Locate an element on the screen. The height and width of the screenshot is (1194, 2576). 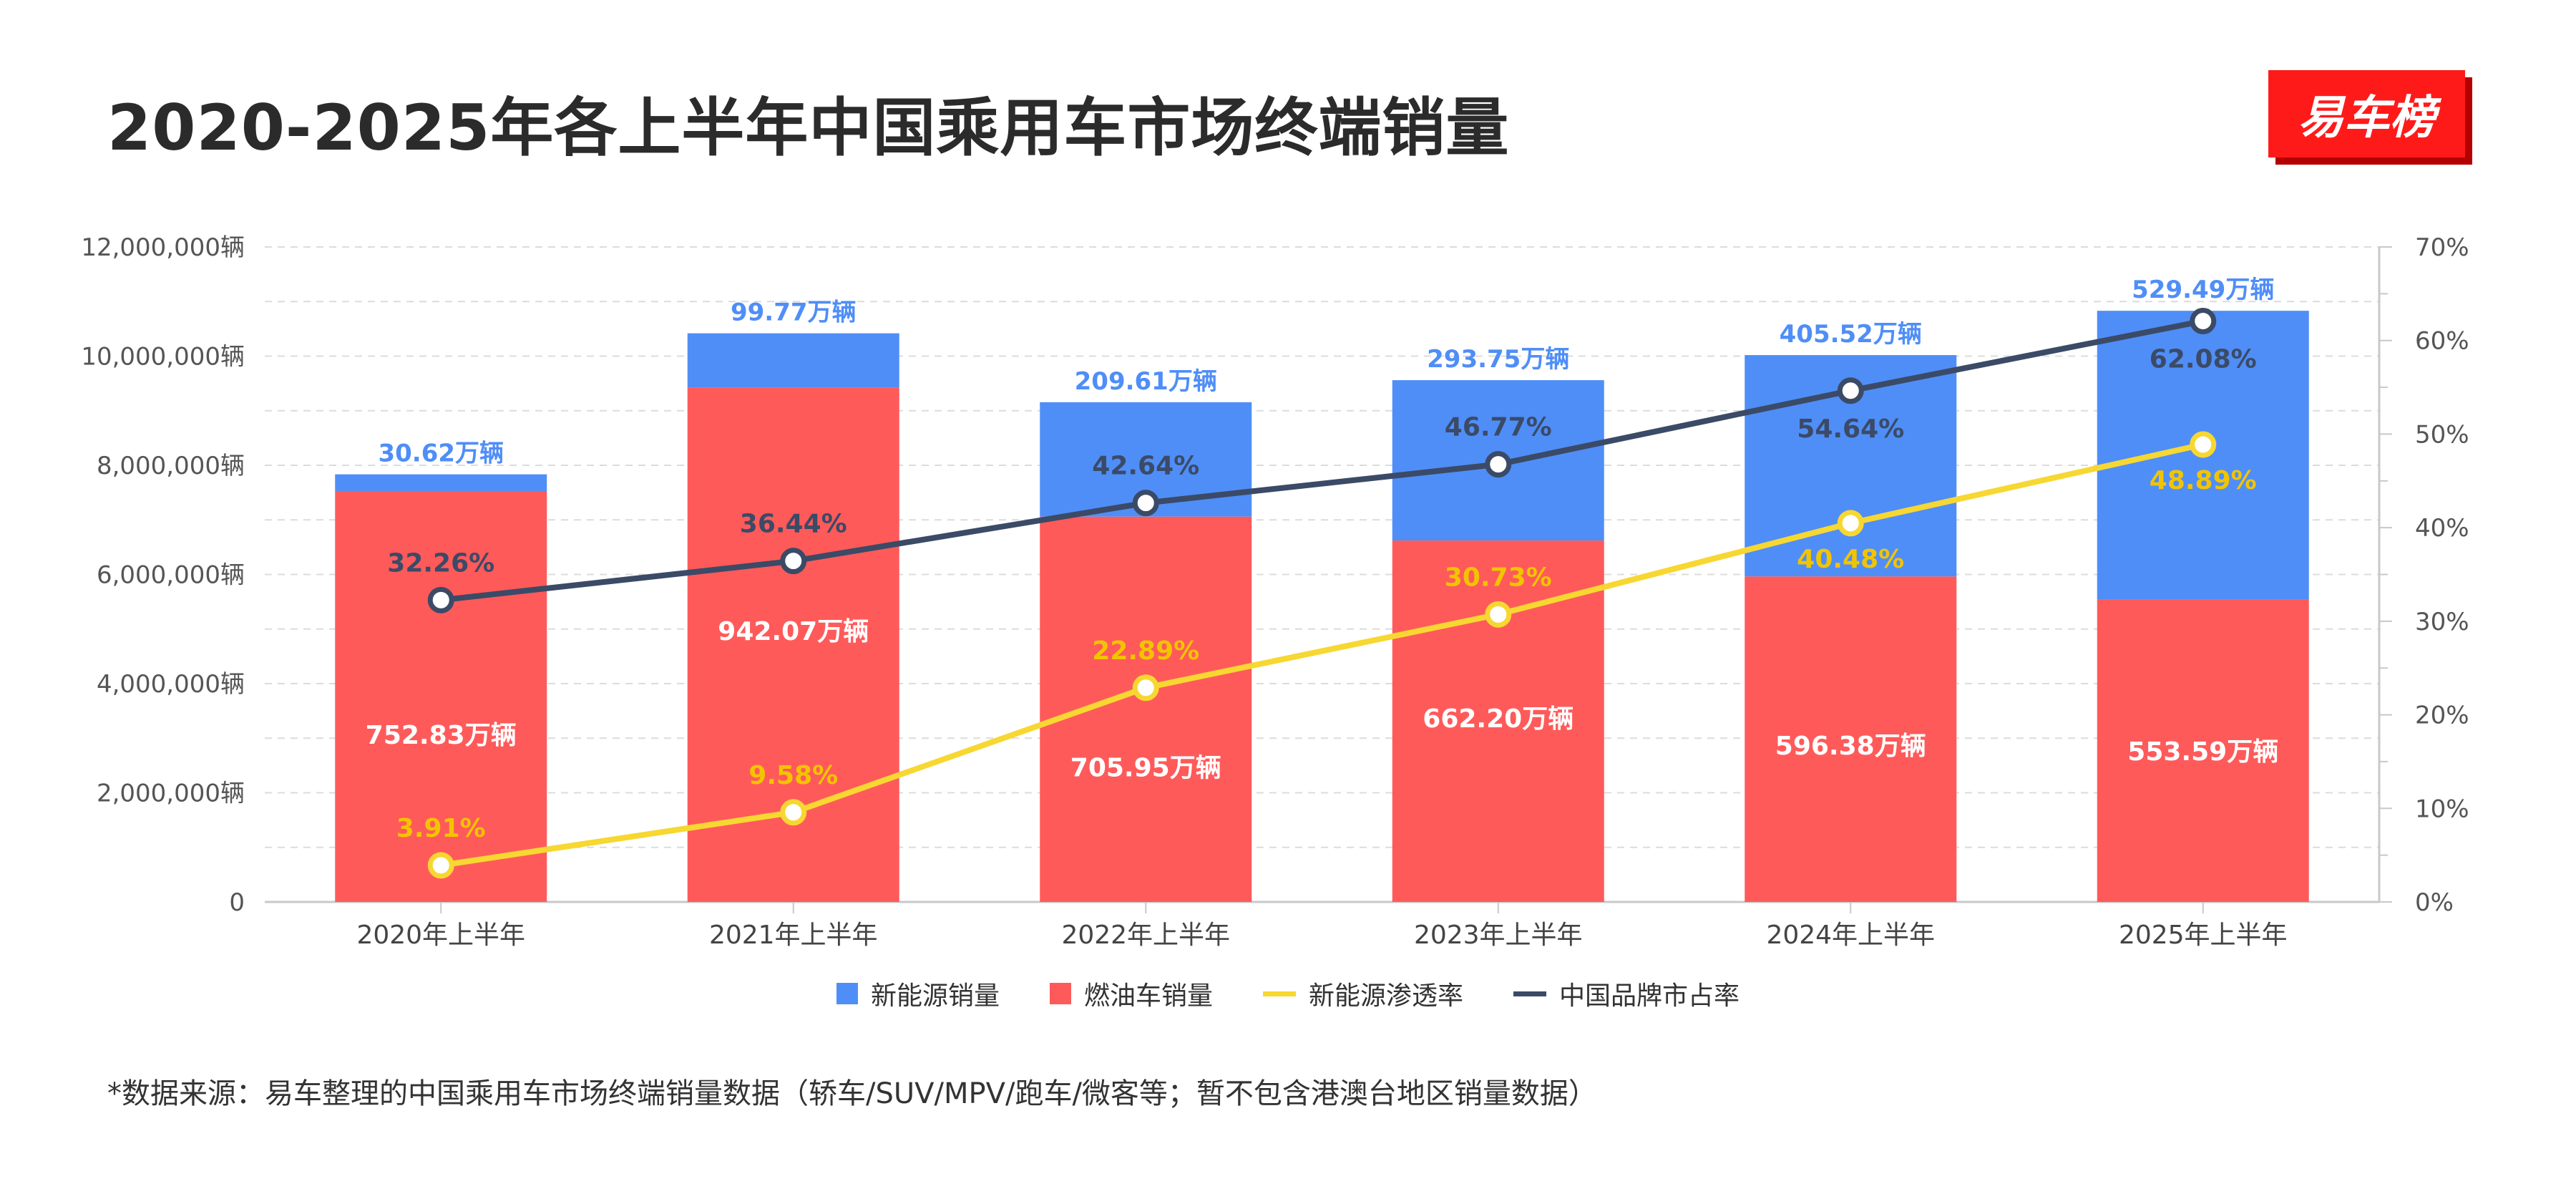
y-left-tick-label: 4,000,000辆 is located at coordinates (171, 684).